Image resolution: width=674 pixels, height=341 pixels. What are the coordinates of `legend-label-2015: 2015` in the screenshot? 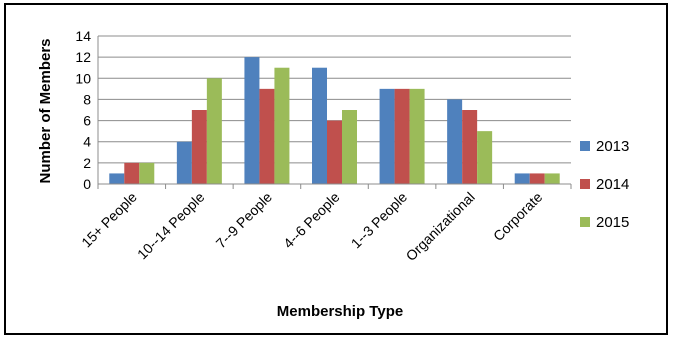 It's located at (612, 222).